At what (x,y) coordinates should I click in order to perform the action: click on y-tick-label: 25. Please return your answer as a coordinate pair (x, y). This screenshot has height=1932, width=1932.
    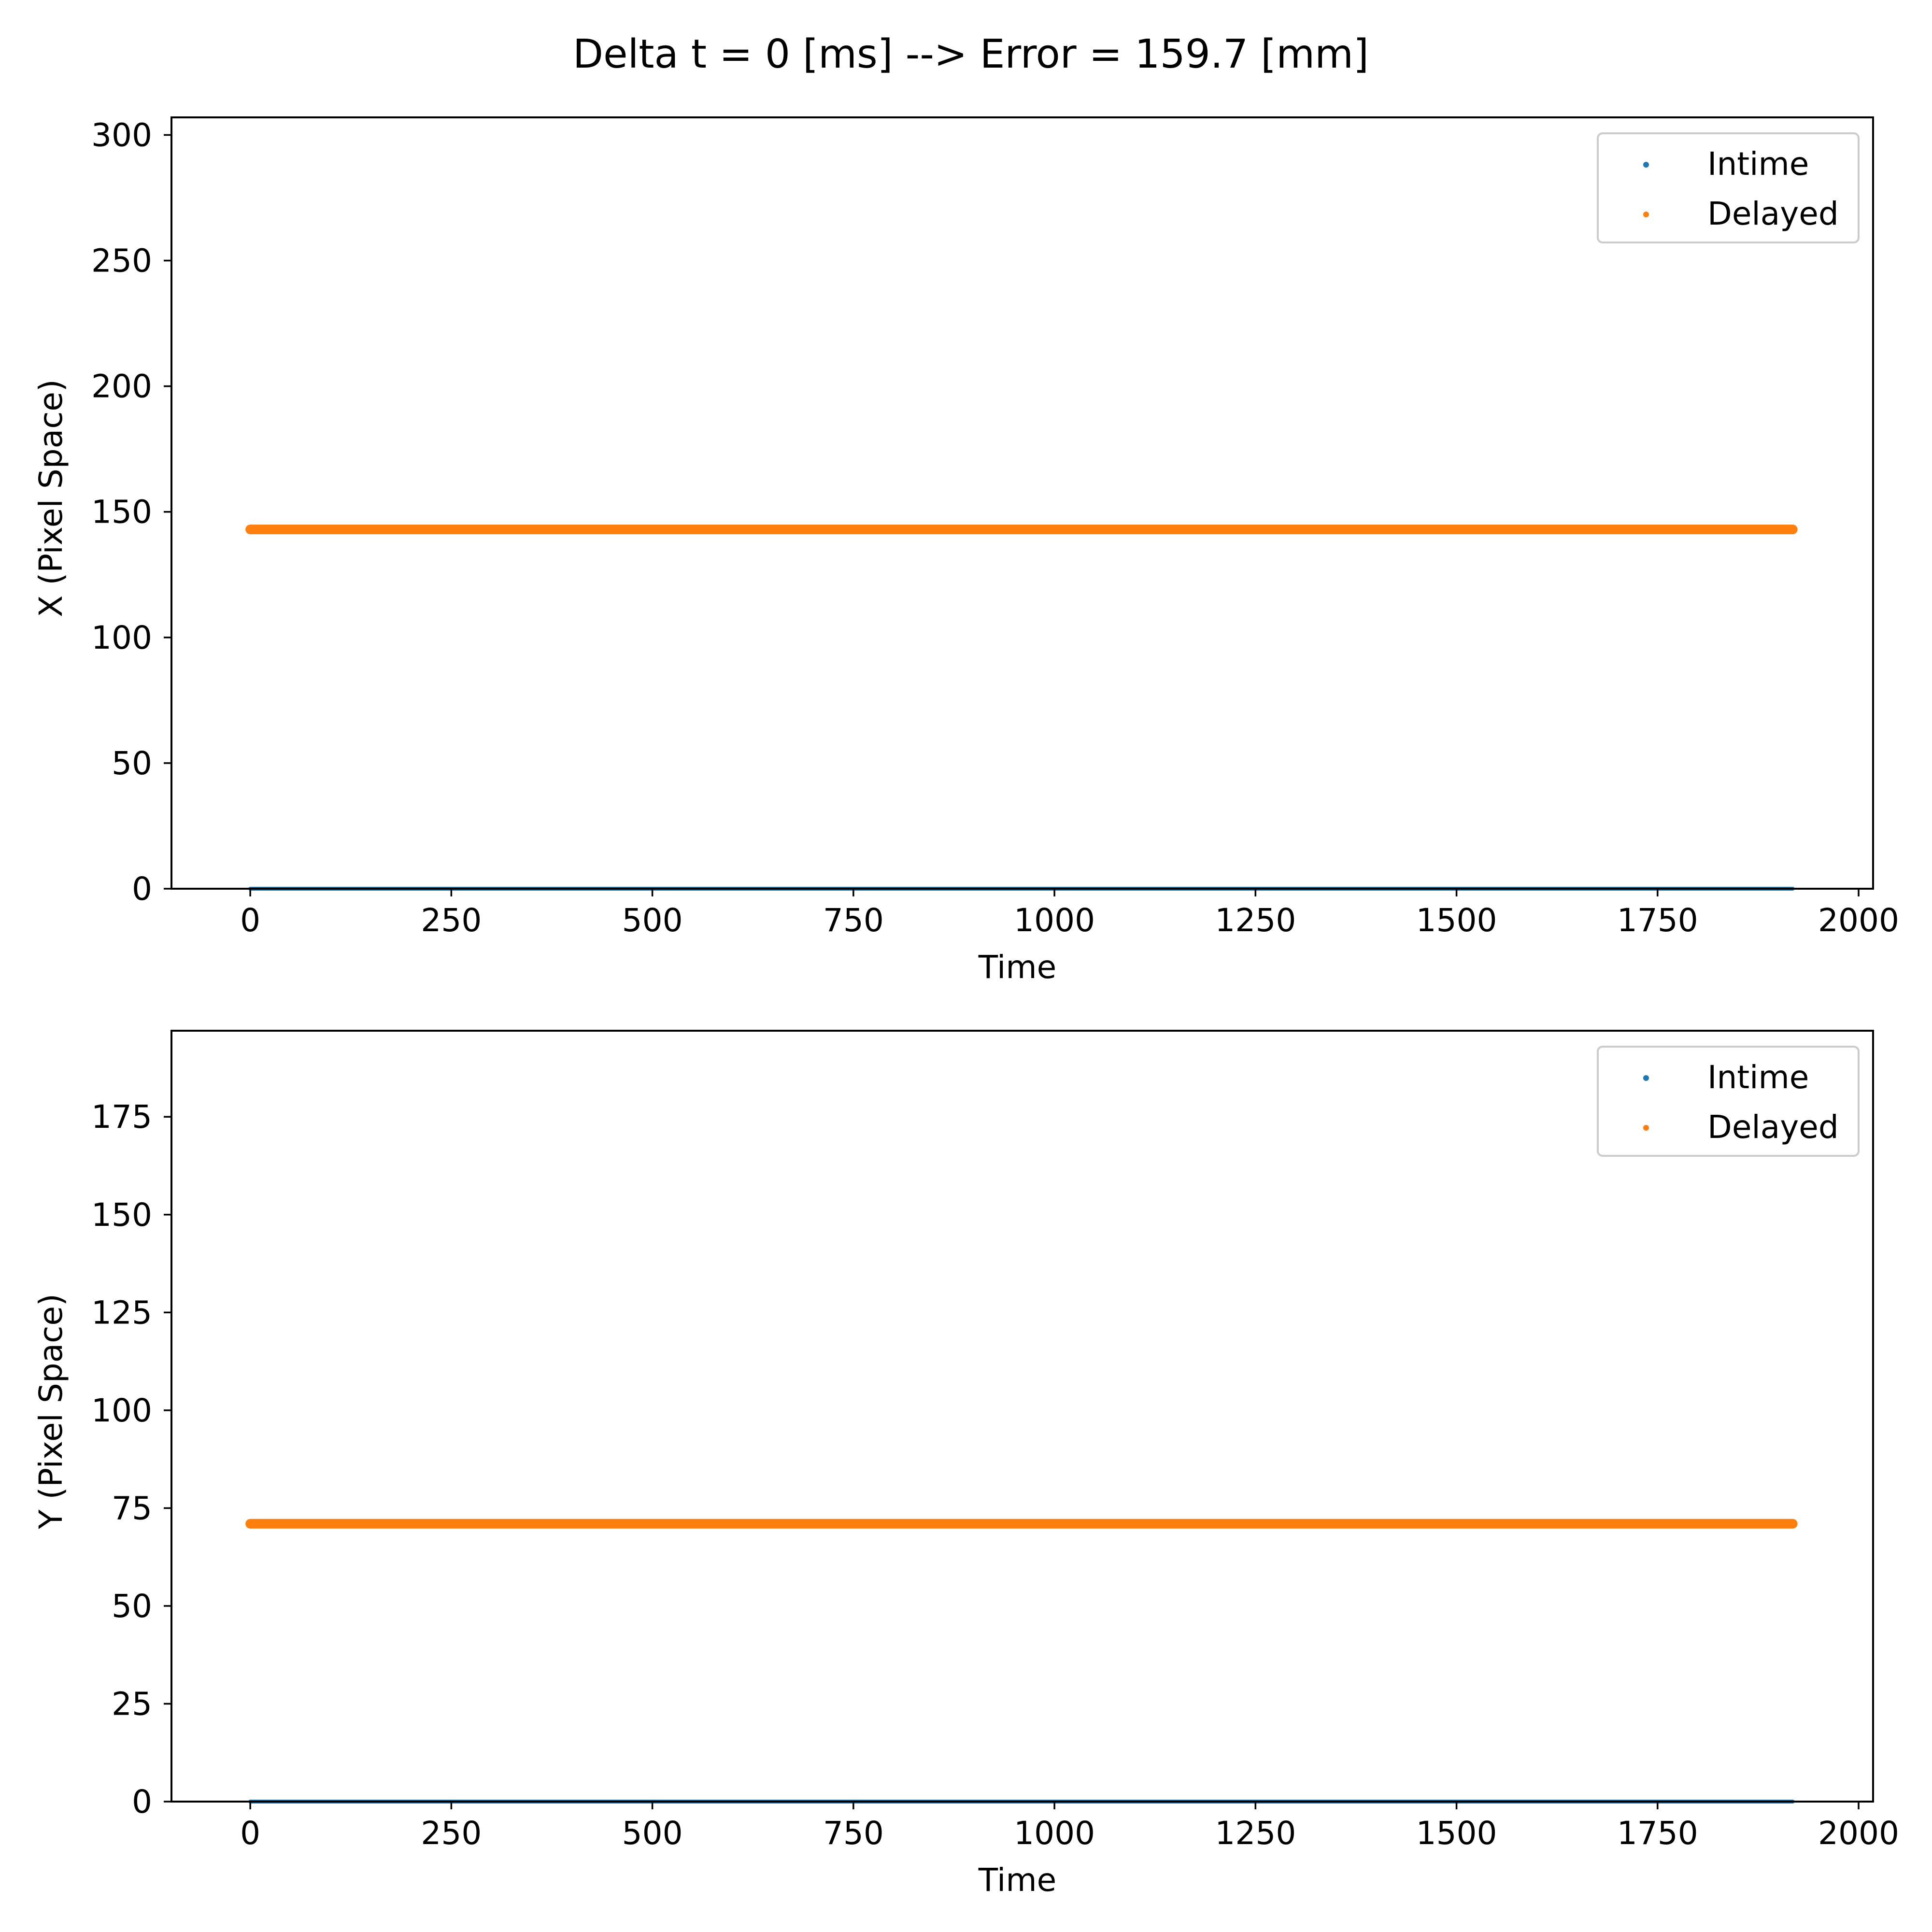
    Looking at the image, I should click on (132, 1703).